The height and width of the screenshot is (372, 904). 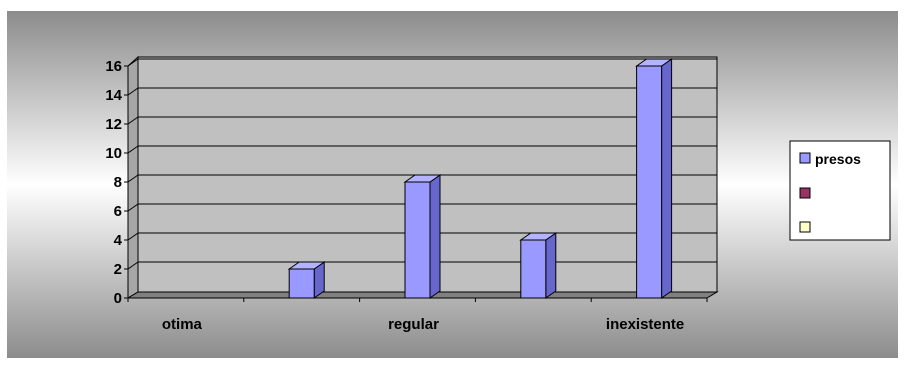 I want to click on bar-regular, so click(x=422, y=236).